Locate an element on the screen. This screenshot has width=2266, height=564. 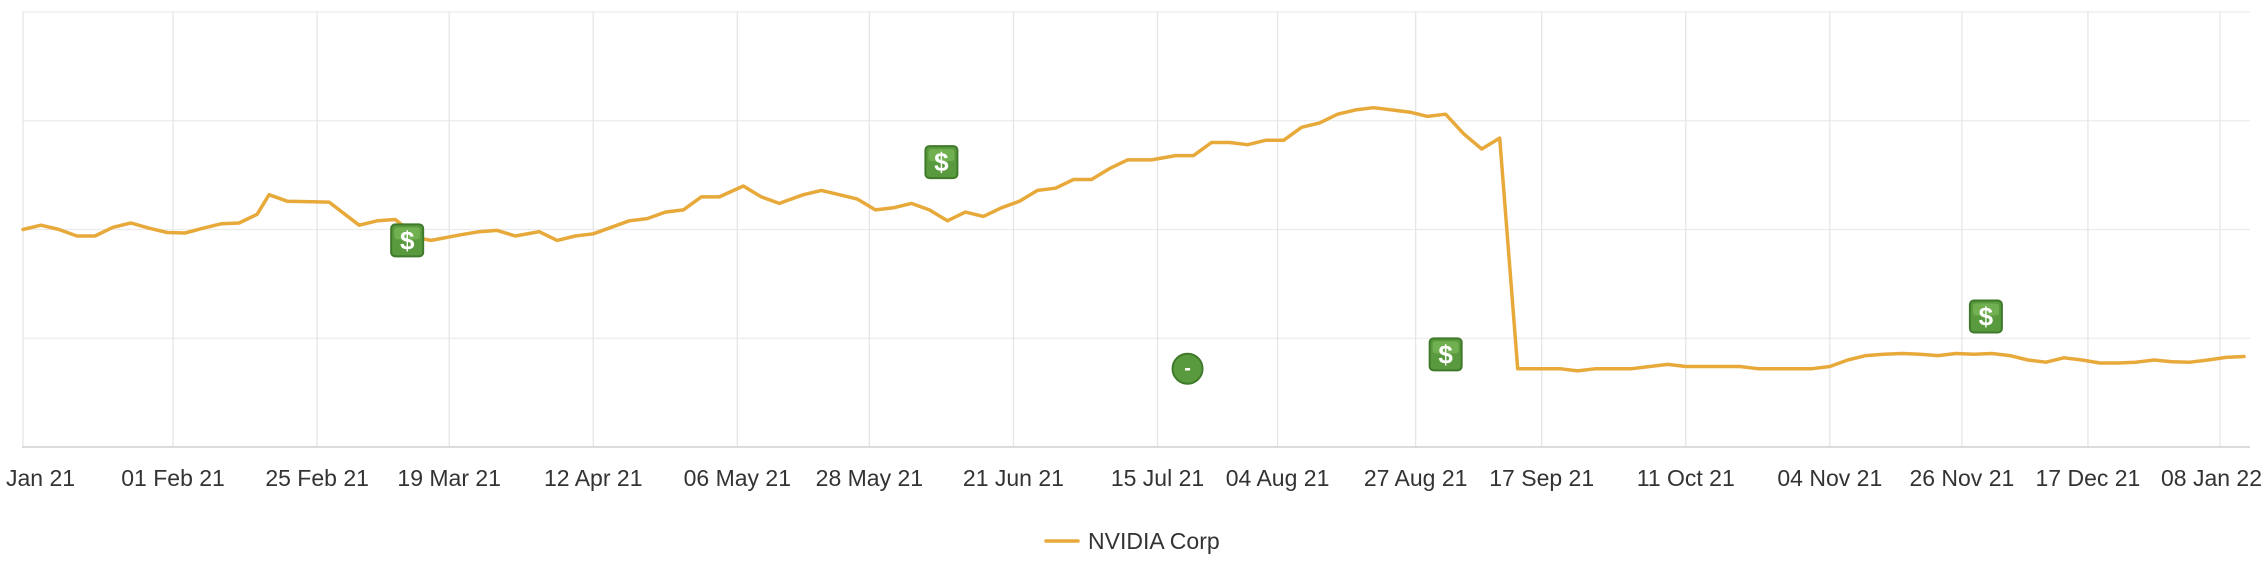
x-tick-label: 28 May 21 is located at coordinates (869, 478).